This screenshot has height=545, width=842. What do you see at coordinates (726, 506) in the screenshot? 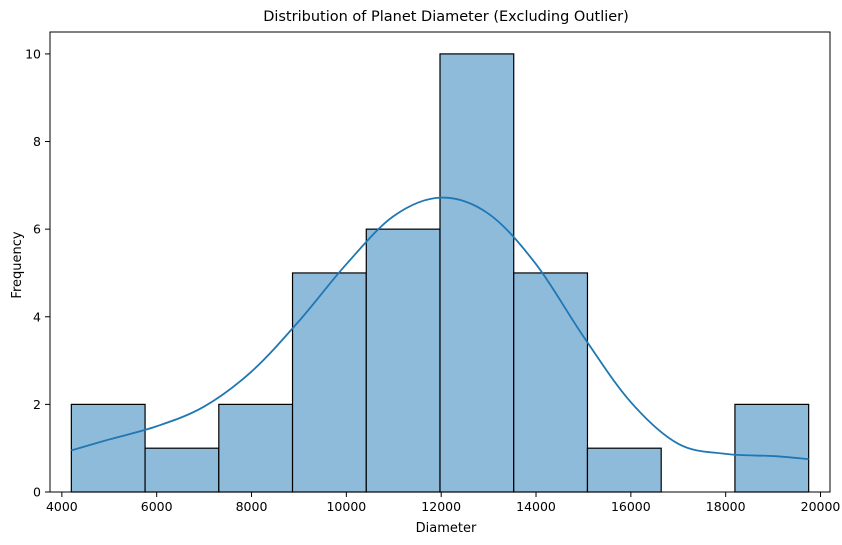
I see `x-tick-label: 18000` at bounding box center [726, 506].